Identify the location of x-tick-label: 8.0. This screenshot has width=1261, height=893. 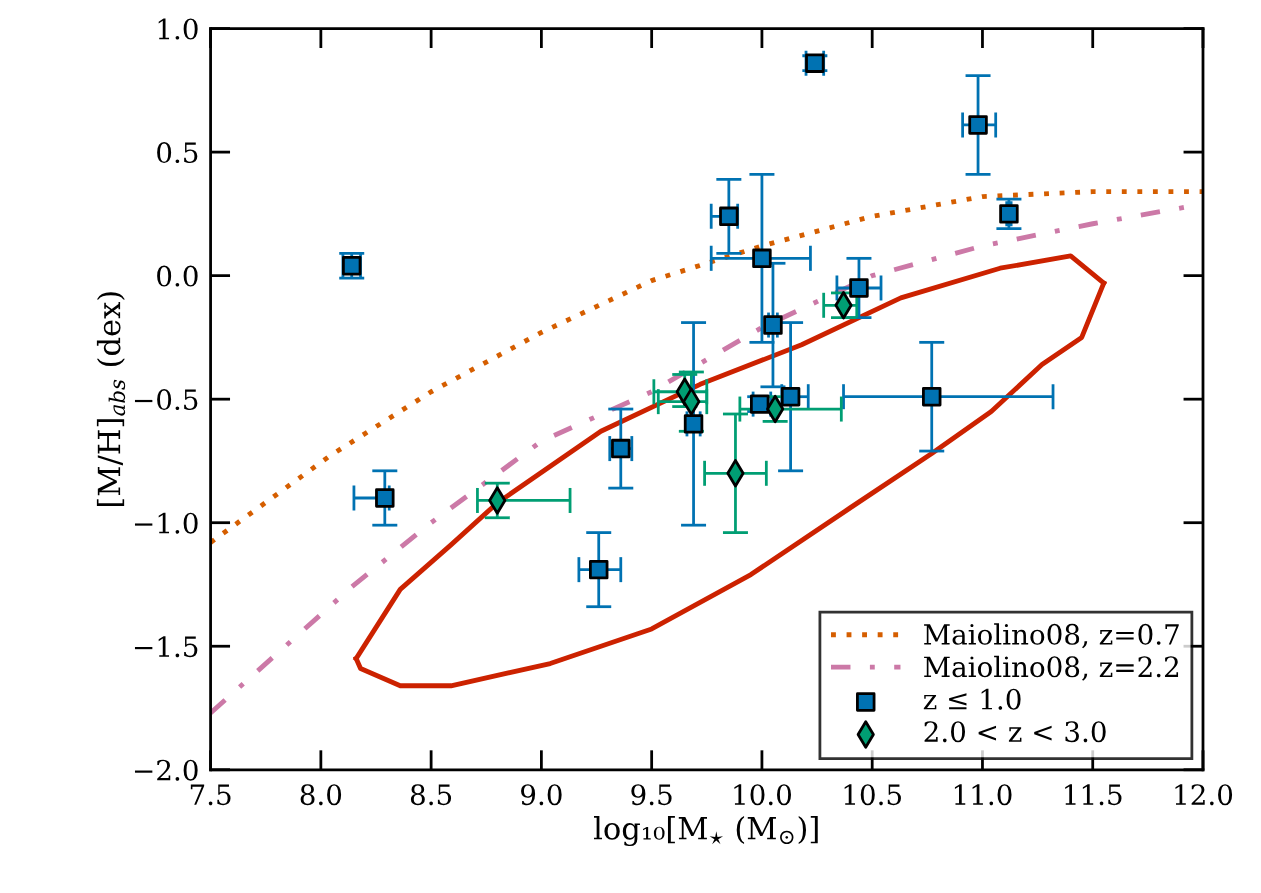
(321, 795).